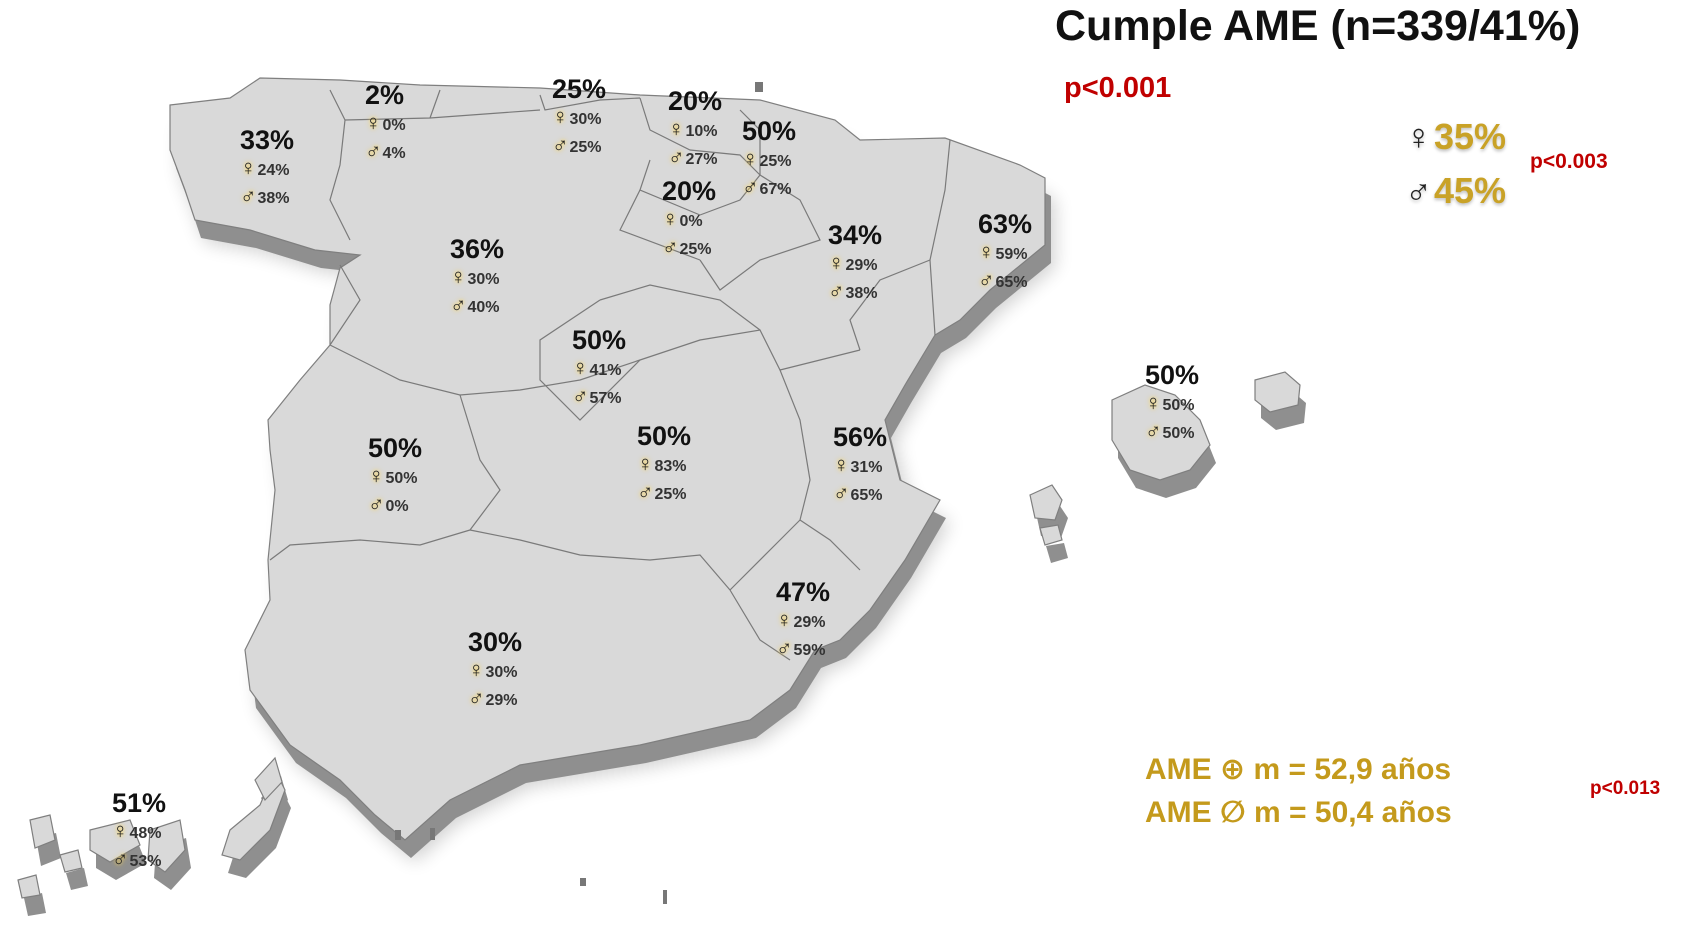 The width and height of the screenshot is (1695, 936). I want to click on legend-female-value: 35%, so click(1470, 136).